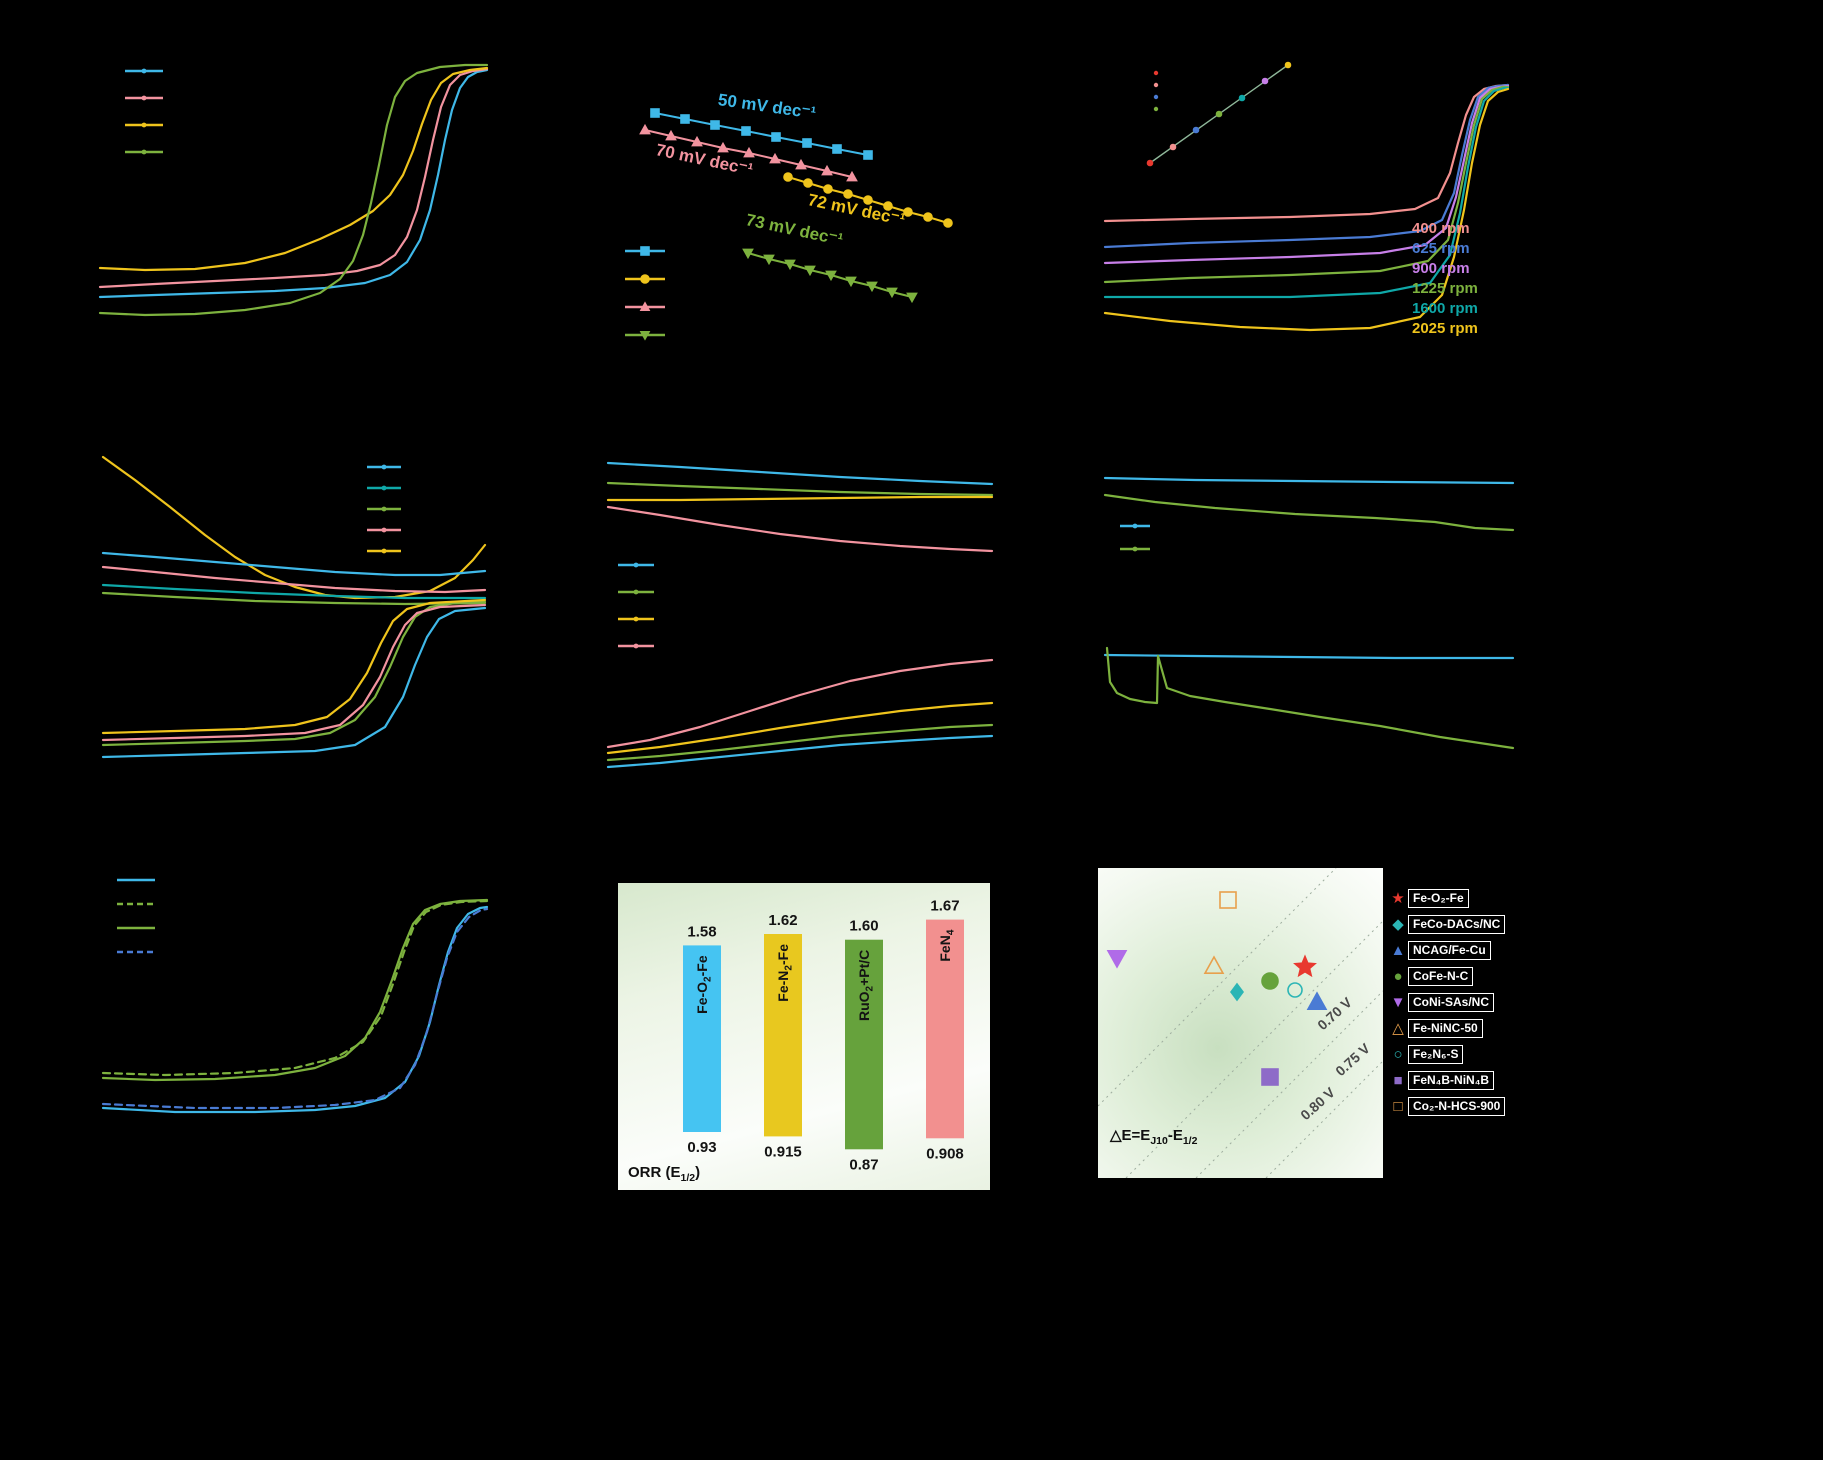 The height and width of the screenshot is (1460, 1823). I want to click on series-lsv-blue-after, so click(295, 1008).